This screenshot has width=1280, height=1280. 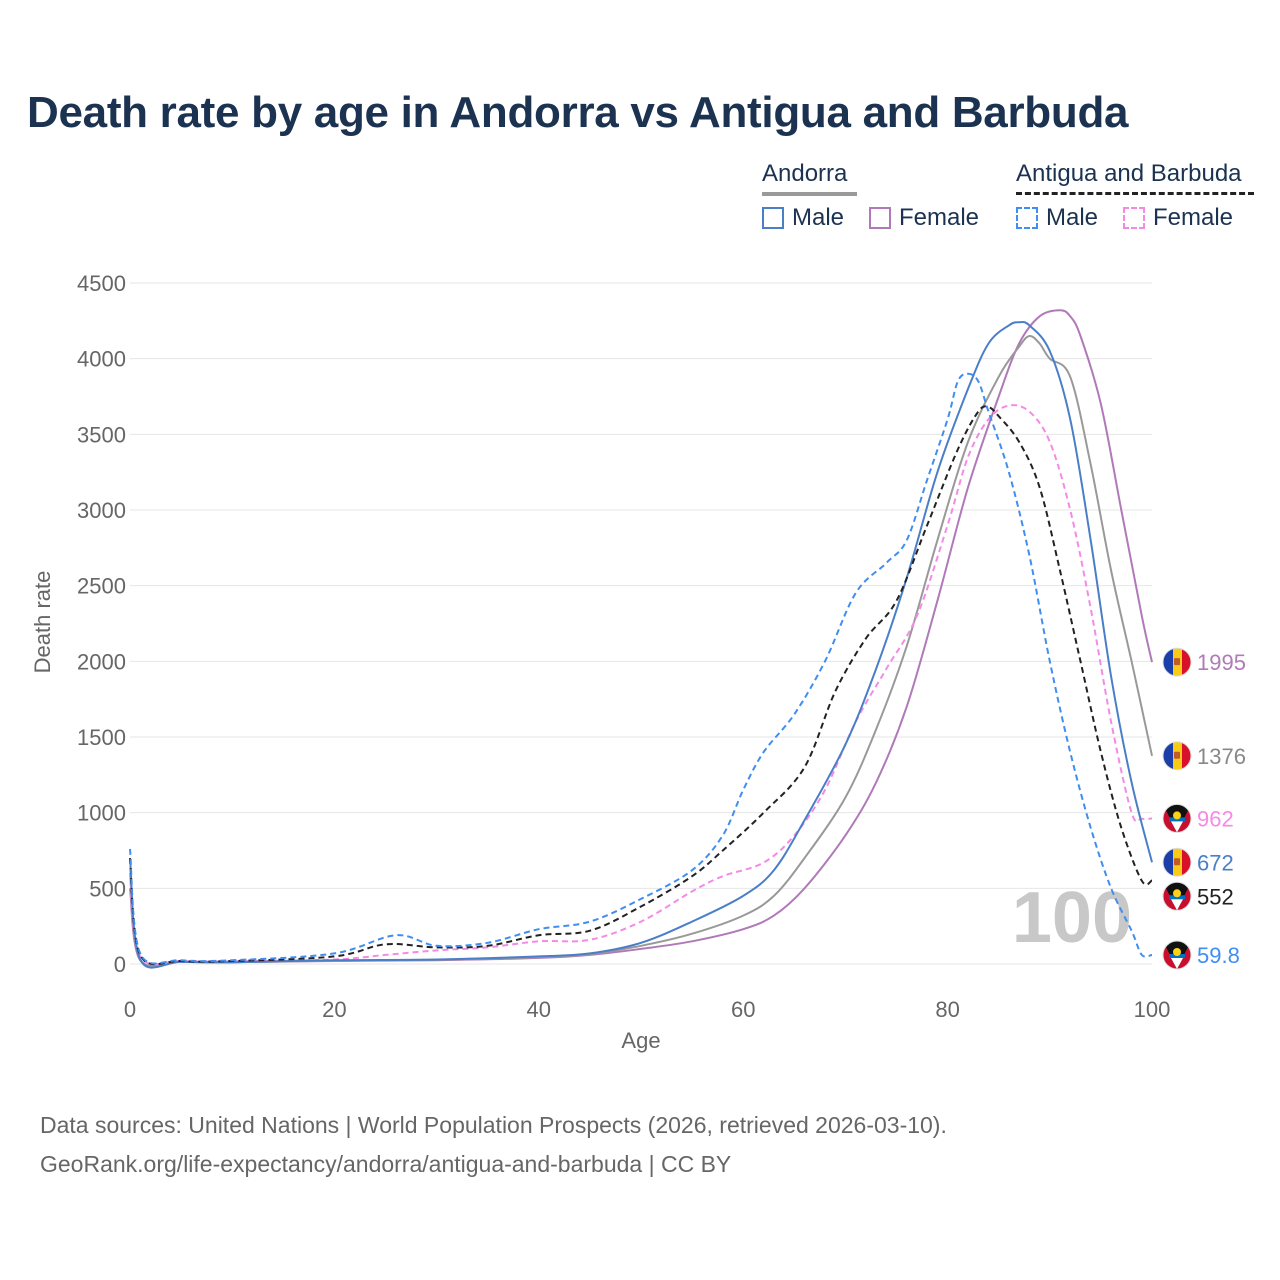 I want to click on y-tick-label: 3500, so click(x=101, y=434).